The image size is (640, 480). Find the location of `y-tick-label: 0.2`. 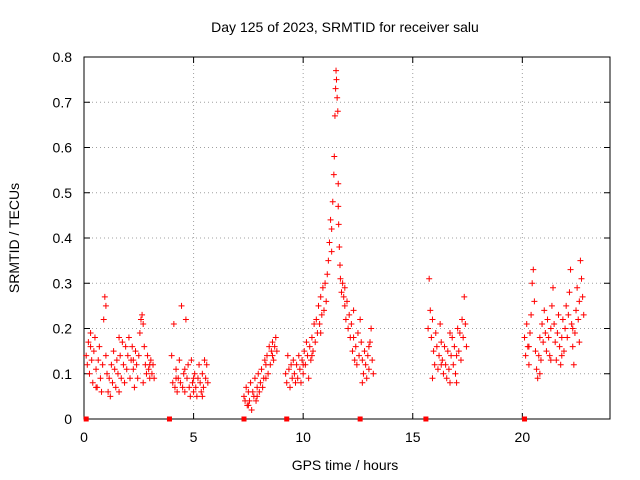

y-tick-label: 0.2 is located at coordinates (63, 329).